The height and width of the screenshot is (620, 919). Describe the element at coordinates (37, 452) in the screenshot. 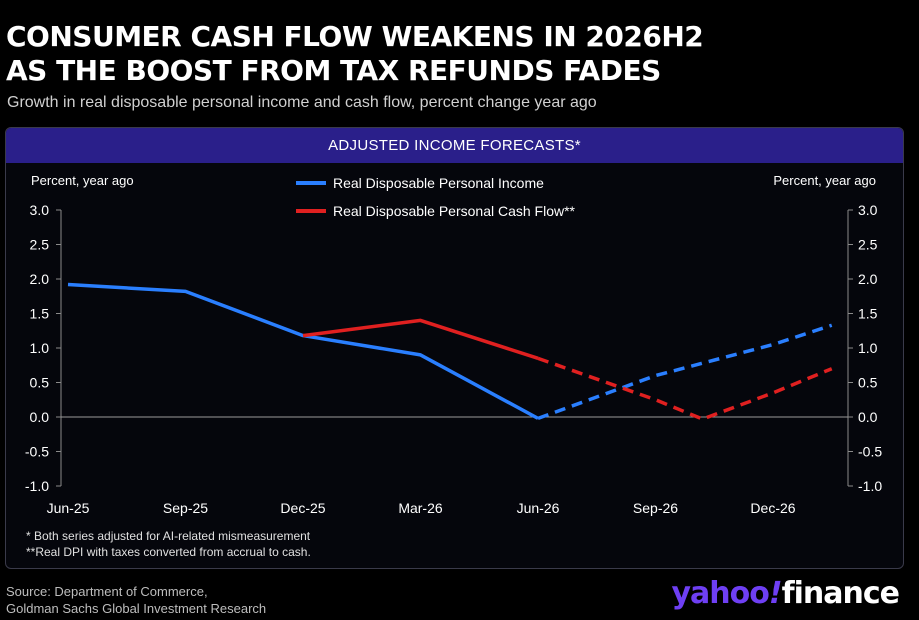

I see `y-tick-label-left: -0.5` at that location.